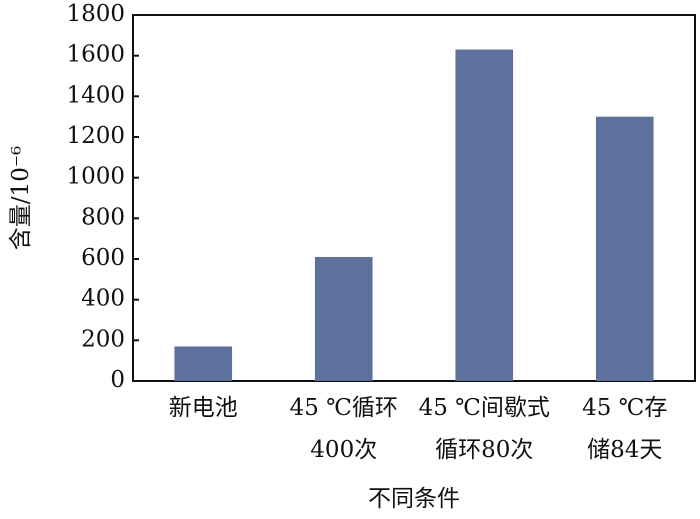 The height and width of the screenshot is (519, 700). I want to click on x-tick-label: 新电池, so click(203, 408).